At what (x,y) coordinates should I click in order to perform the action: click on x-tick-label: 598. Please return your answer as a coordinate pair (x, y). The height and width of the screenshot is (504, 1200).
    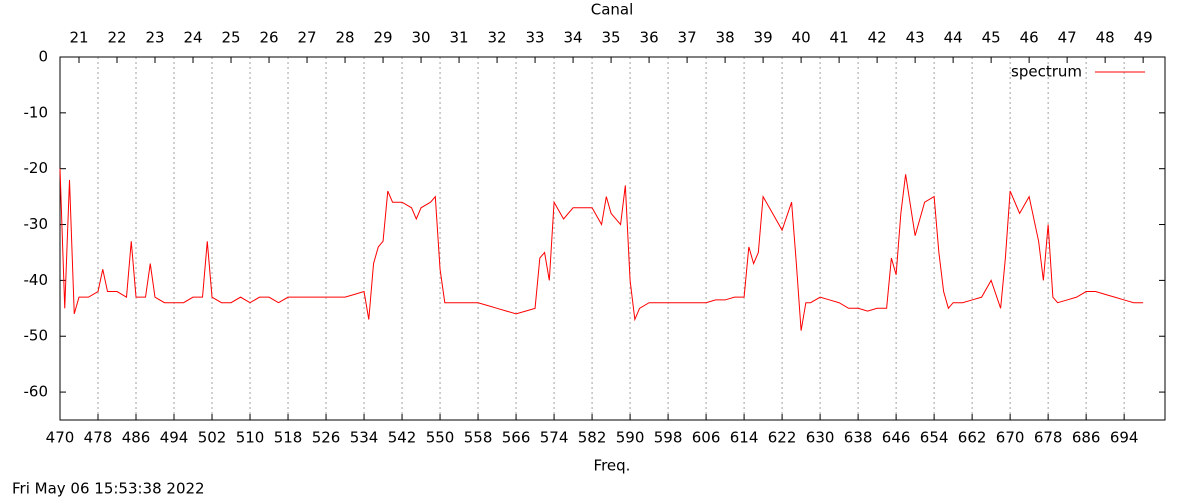
    Looking at the image, I should click on (668, 438).